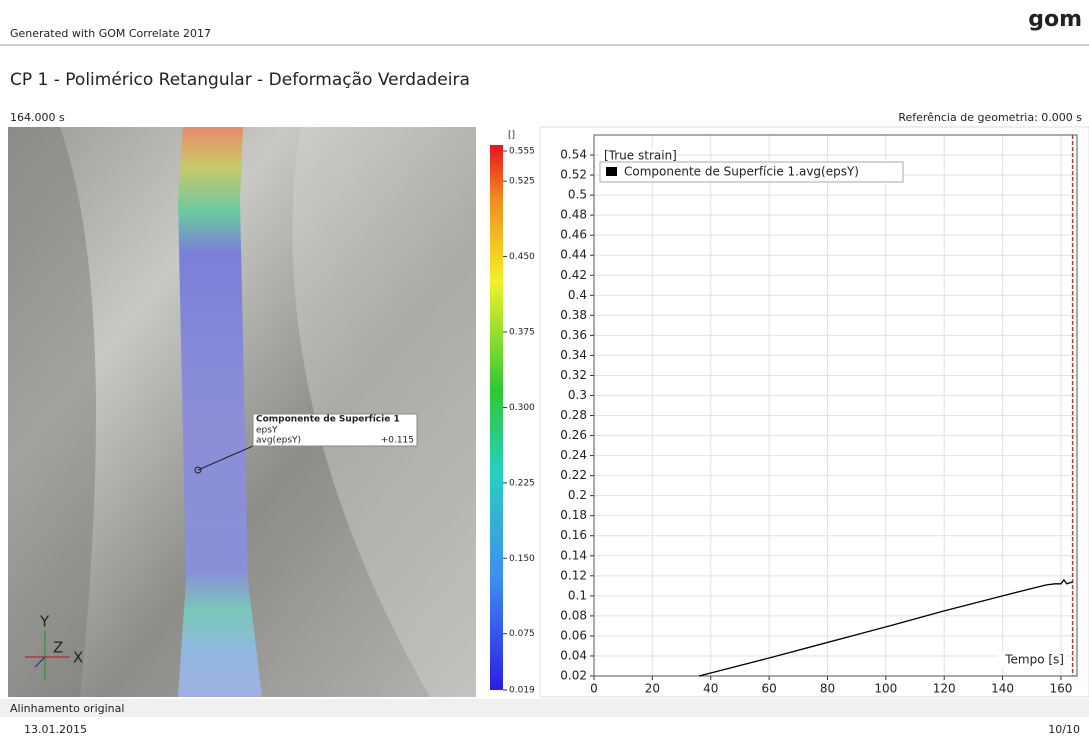 Image resolution: width=1089 pixels, height=742 pixels. What do you see at coordinates (573, 335) in the screenshot?
I see `y-tick-label: 0.36` at bounding box center [573, 335].